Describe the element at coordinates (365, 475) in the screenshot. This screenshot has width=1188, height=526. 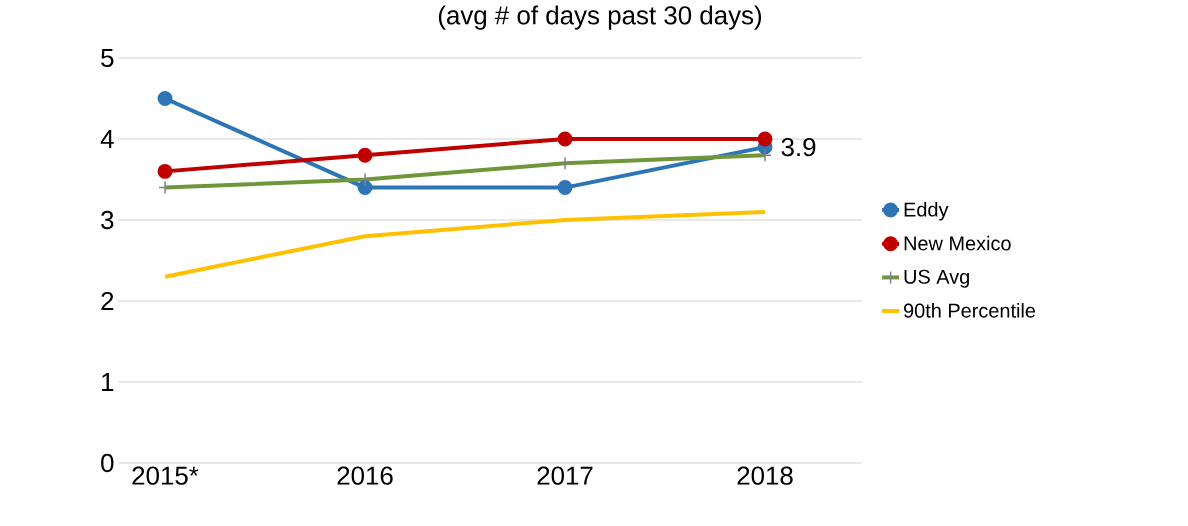
I see `x-tick-label: 2016` at that location.